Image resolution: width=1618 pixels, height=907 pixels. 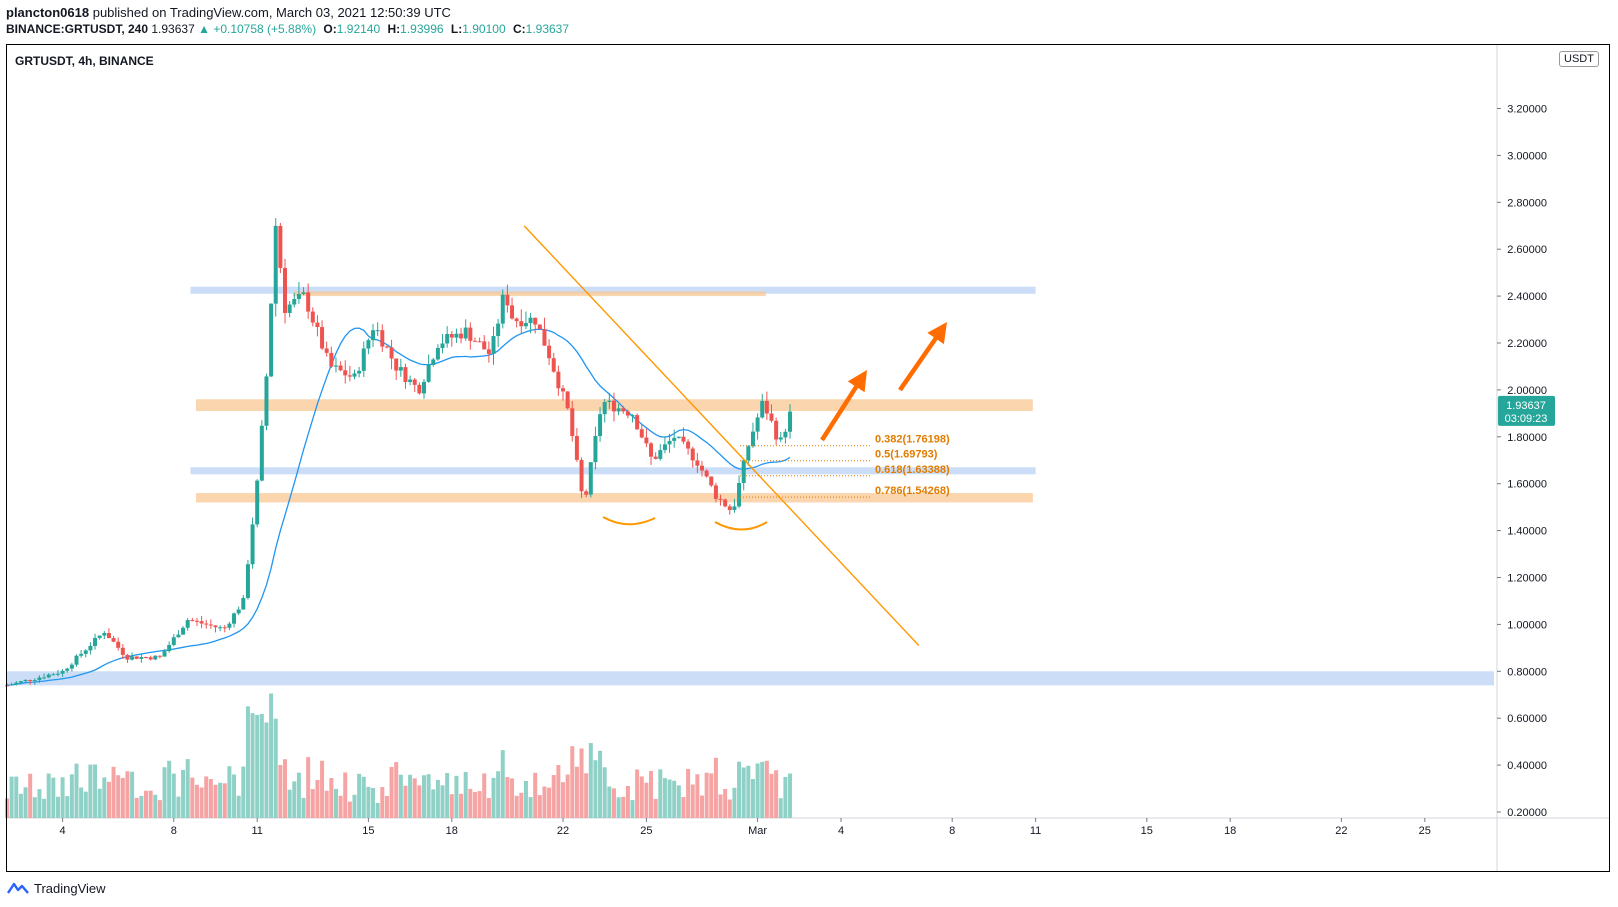 What do you see at coordinates (1526, 419) in the screenshot?
I see `bar-countdown: 03:09:23` at bounding box center [1526, 419].